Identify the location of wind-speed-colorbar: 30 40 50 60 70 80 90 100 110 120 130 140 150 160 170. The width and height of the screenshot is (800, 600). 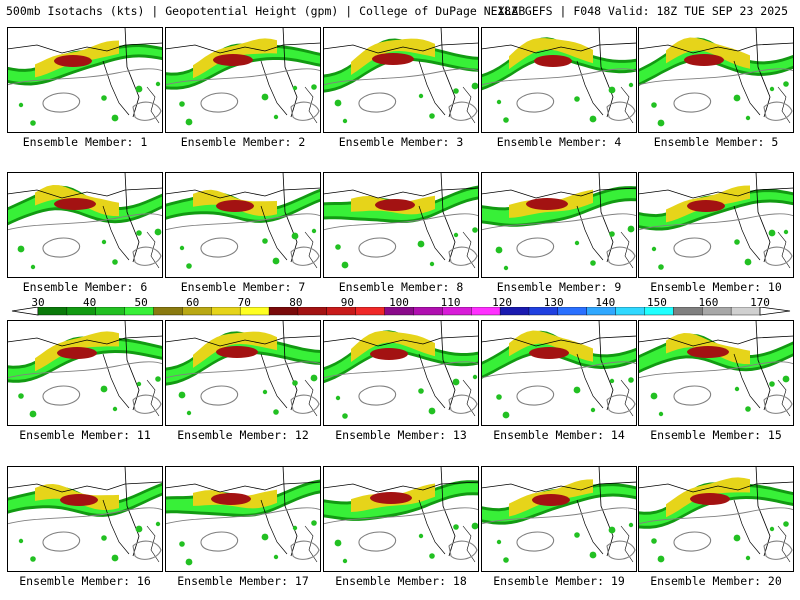
(400, 308).